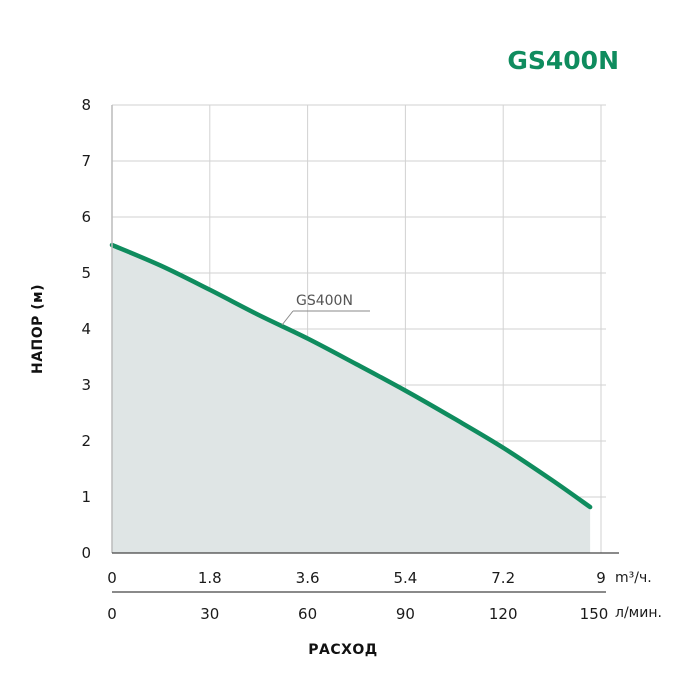 The width and height of the screenshot is (700, 688). What do you see at coordinates (86, 105) in the screenshot?
I see `y-tick-label: 8` at bounding box center [86, 105].